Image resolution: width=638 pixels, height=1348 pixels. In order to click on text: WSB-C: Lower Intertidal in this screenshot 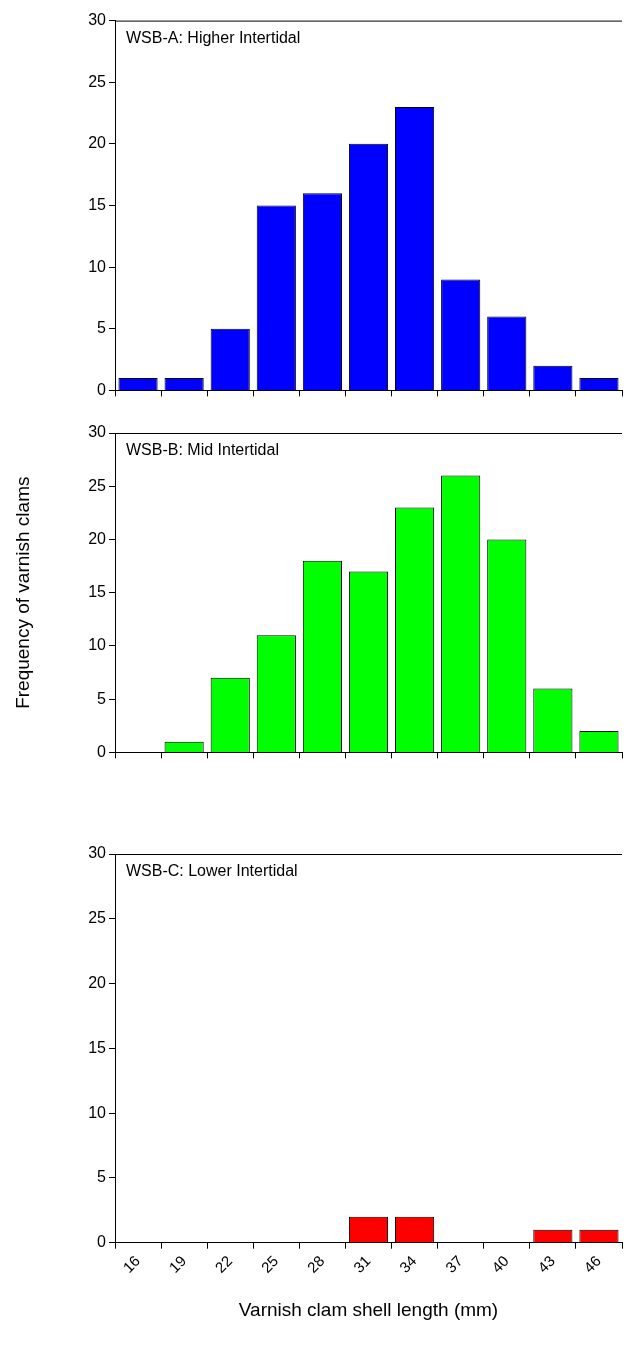, I will do `click(212, 871)`.